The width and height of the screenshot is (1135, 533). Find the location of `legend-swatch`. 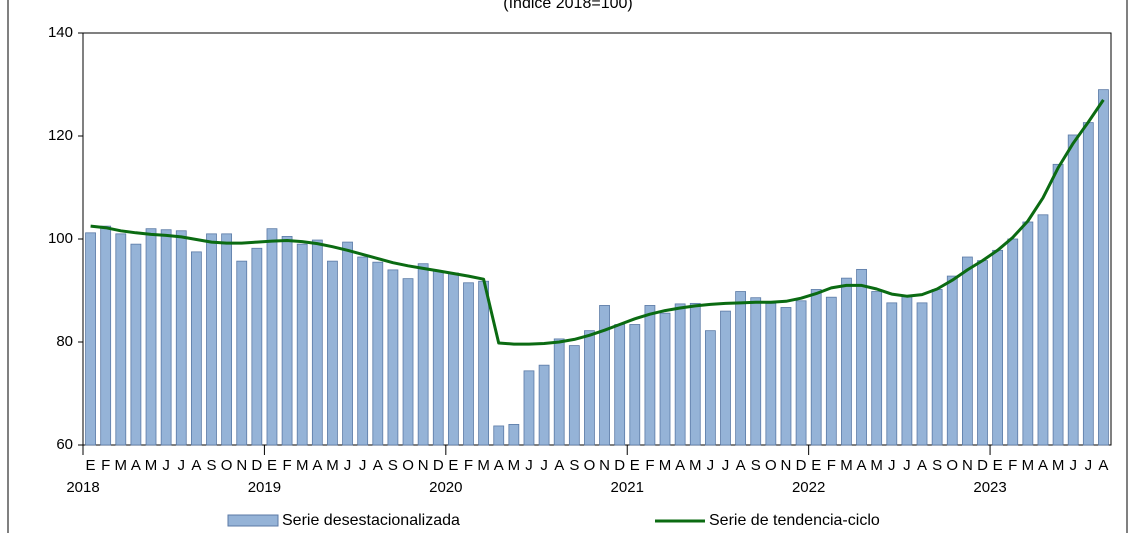

legend-swatch is located at coordinates (253, 520).